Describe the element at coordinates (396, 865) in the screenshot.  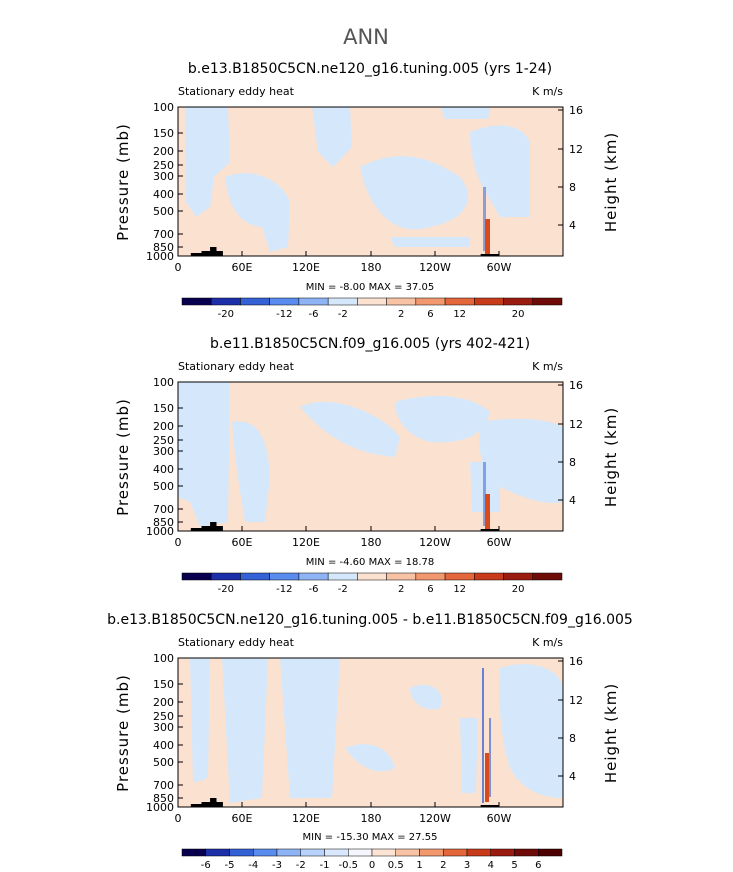
I see `colorbar-label: 0.5` at that location.